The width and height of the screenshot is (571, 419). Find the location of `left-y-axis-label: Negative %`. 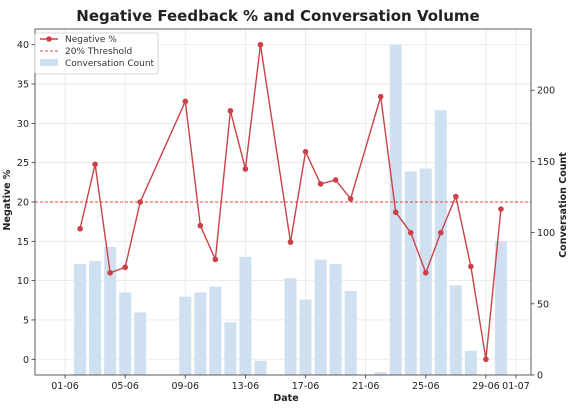

left-y-axis-label: Negative % is located at coordinates (7, 199).